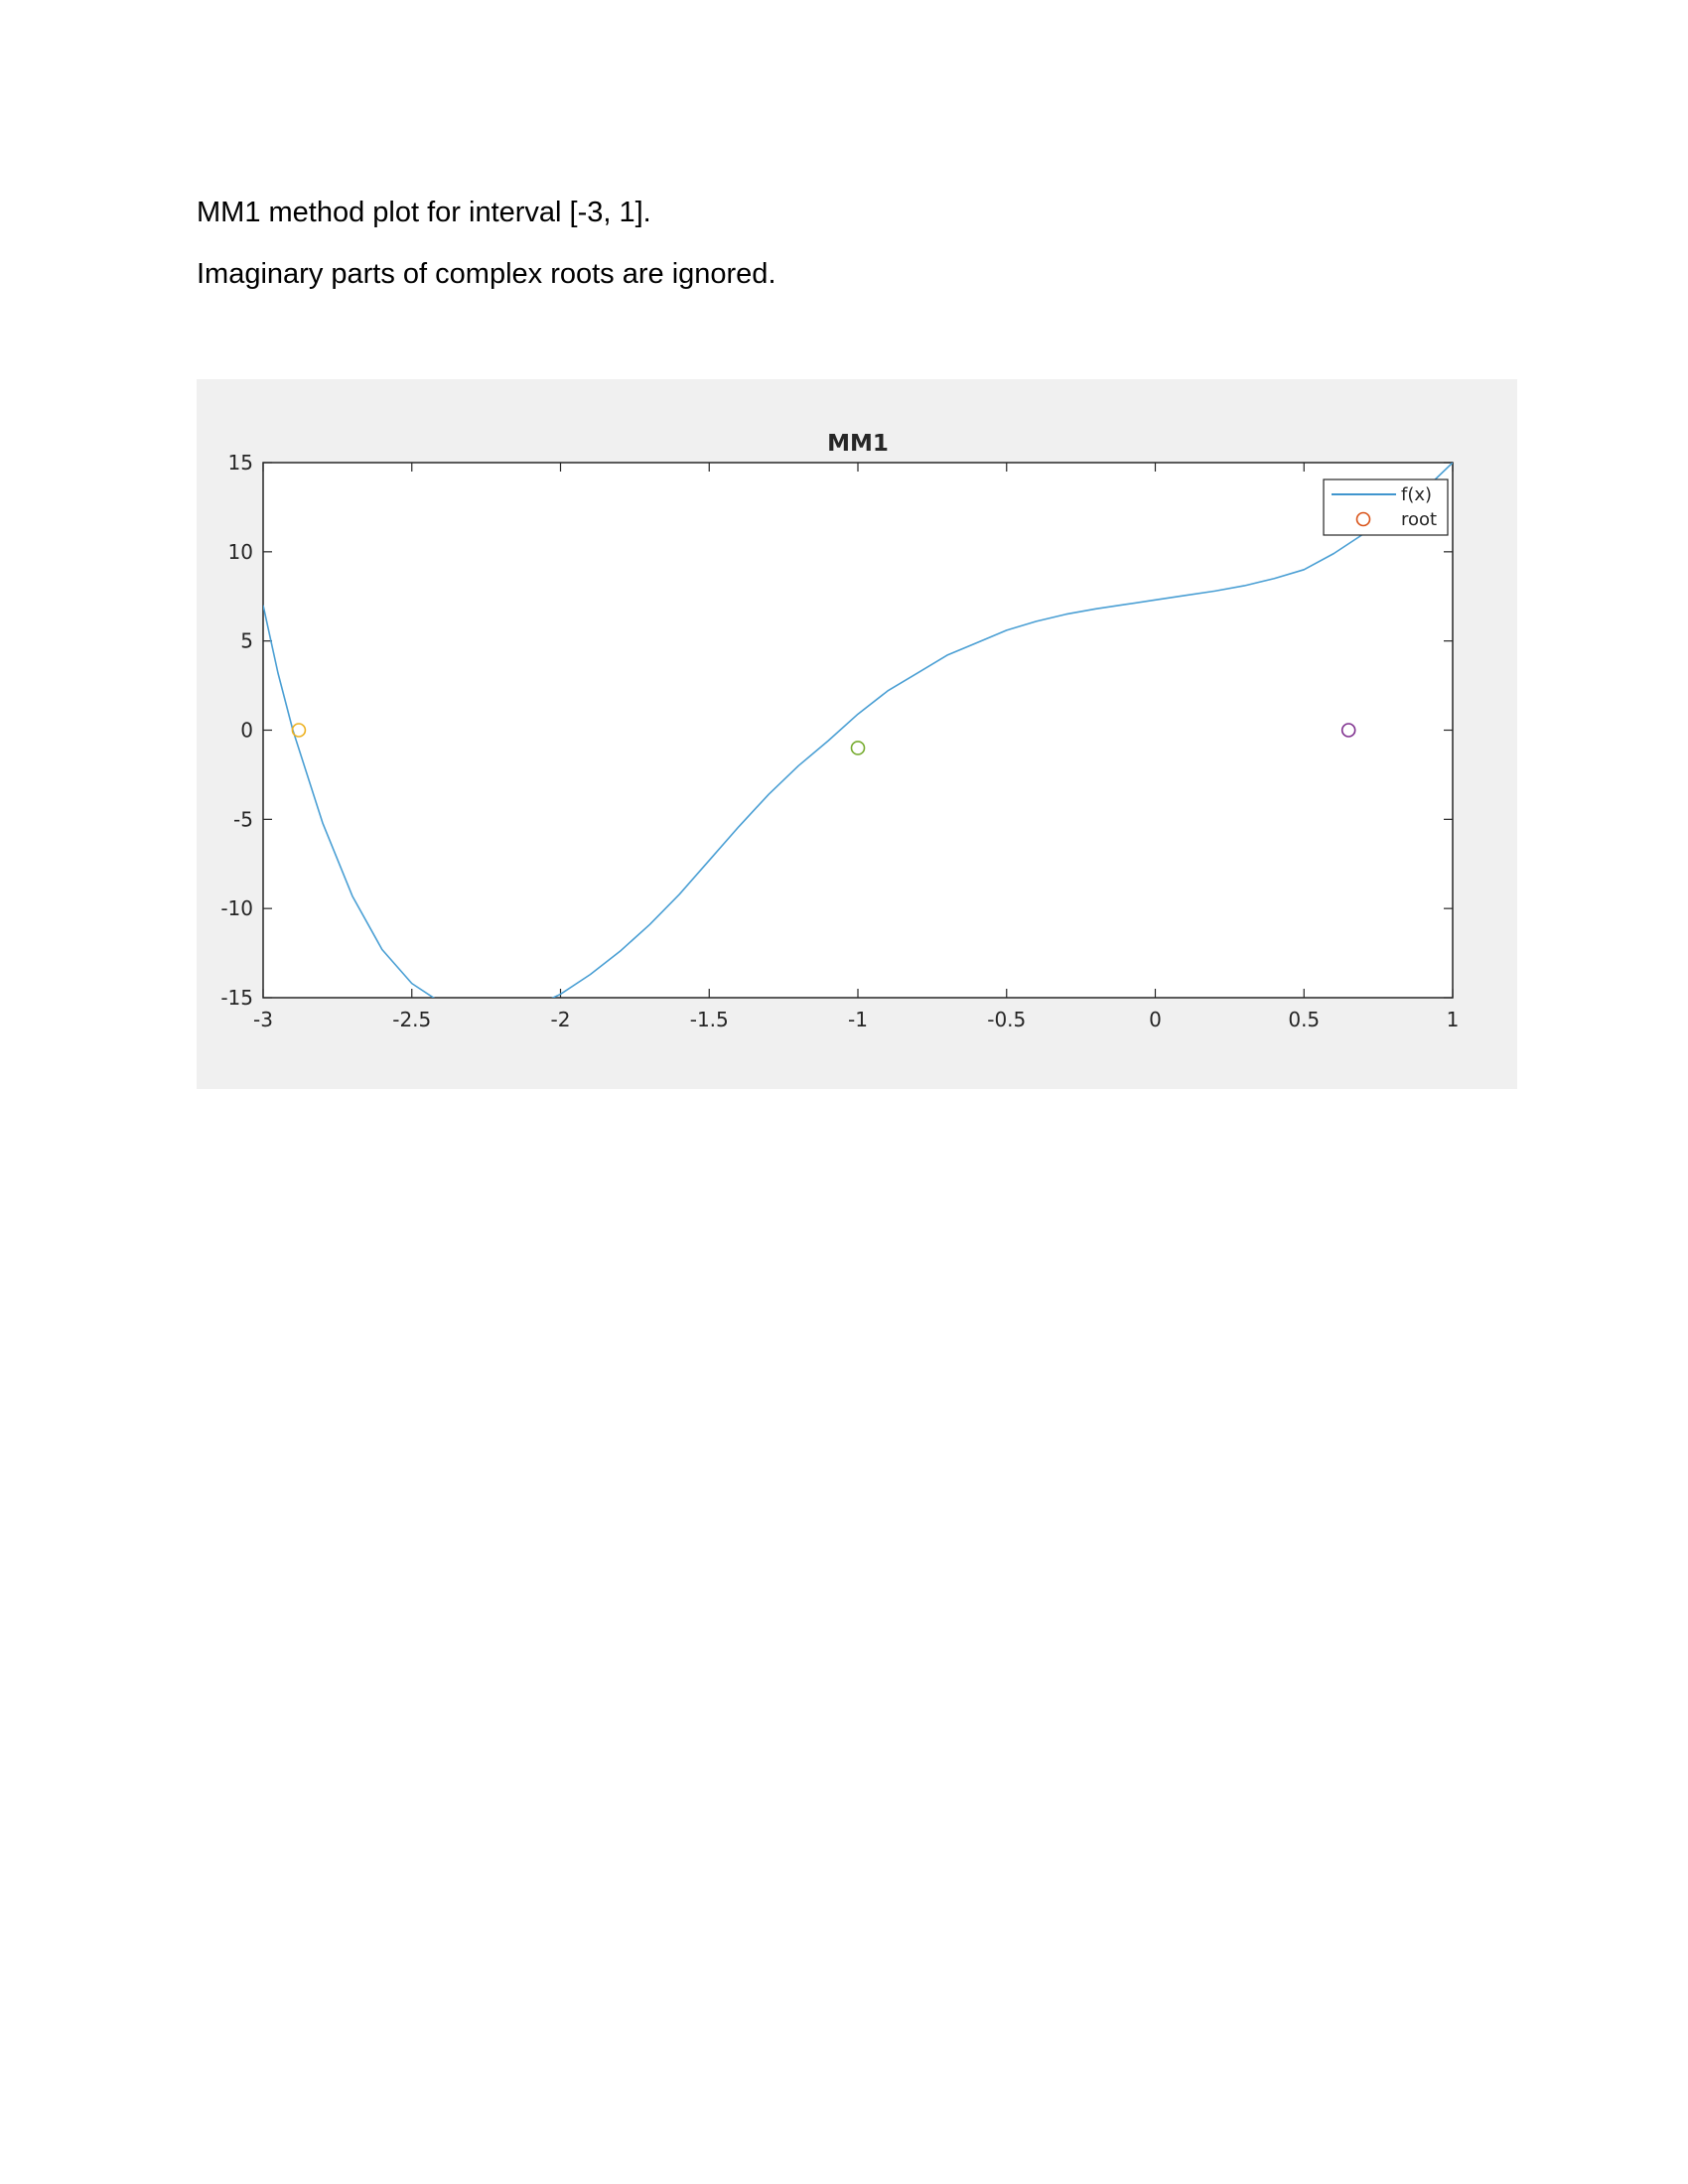 Image resolution: width=1688 pixels, height=2184 pixels. I want to click on x-tick-label: -1.5, so click(709, 1019).